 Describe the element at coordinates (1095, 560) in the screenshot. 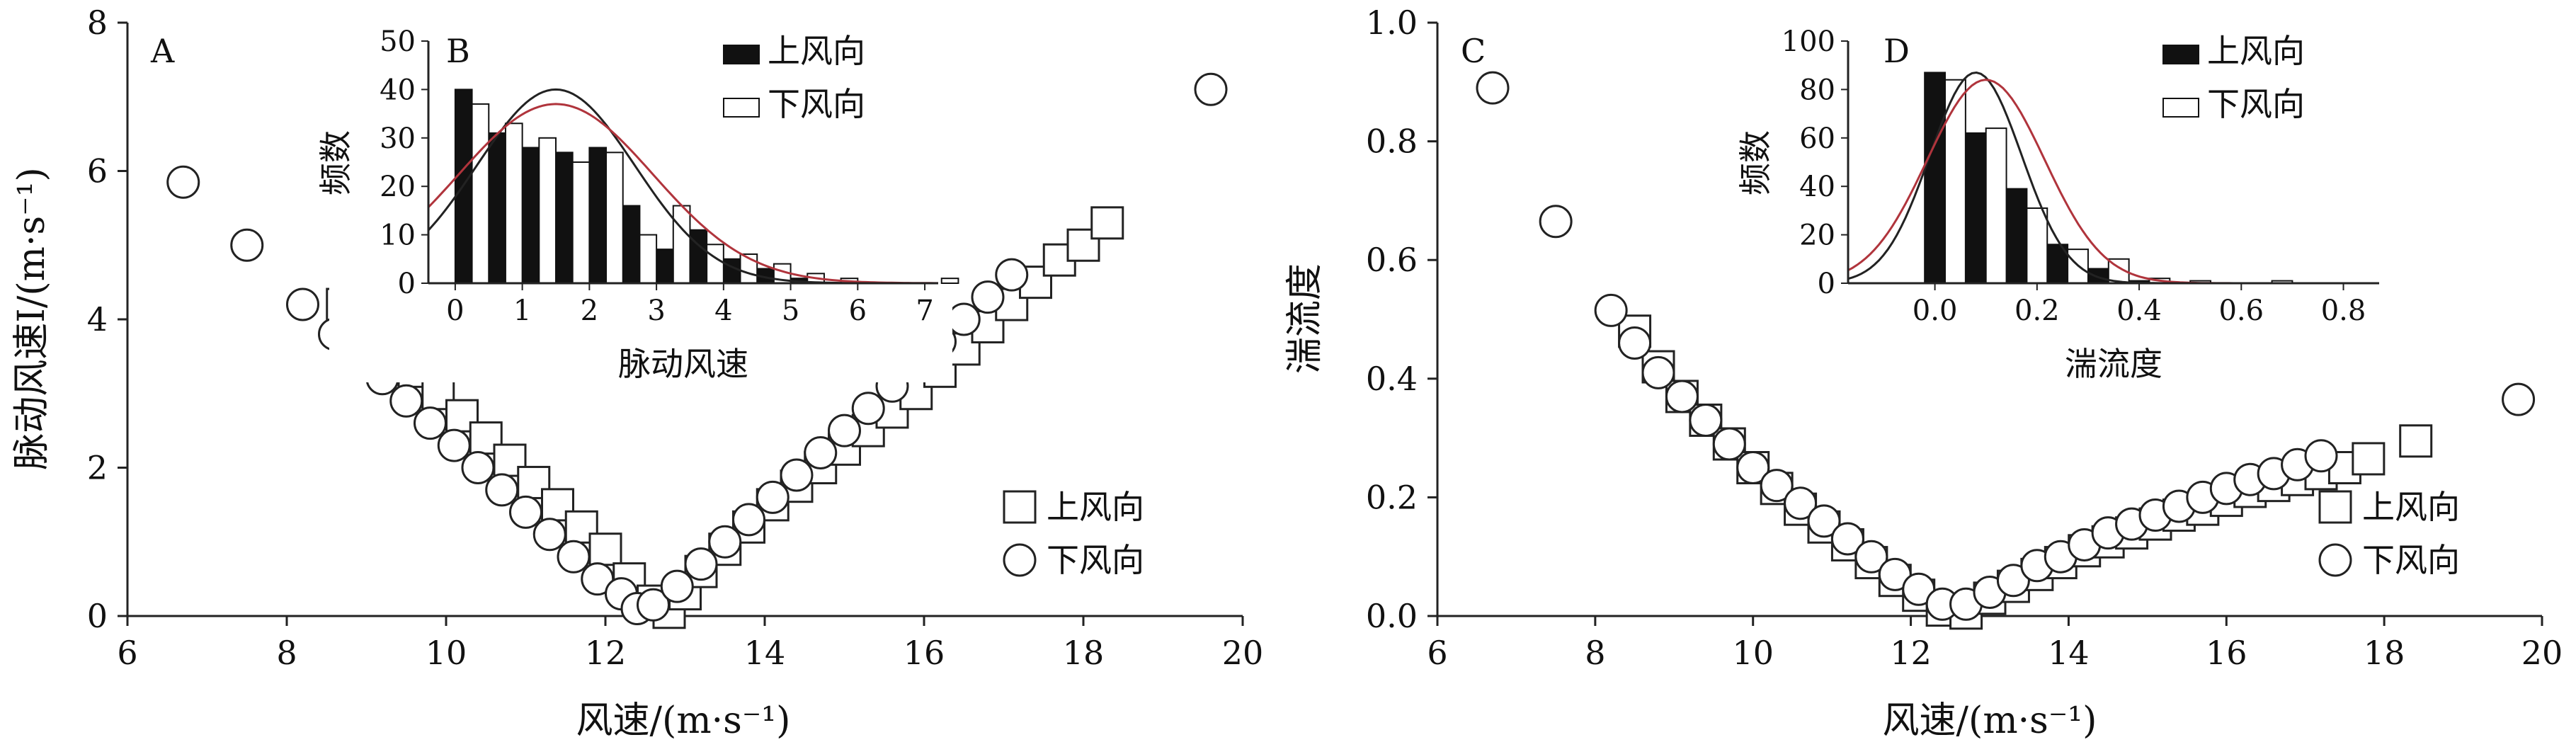

I see `legend-label: 下风向` at that location.